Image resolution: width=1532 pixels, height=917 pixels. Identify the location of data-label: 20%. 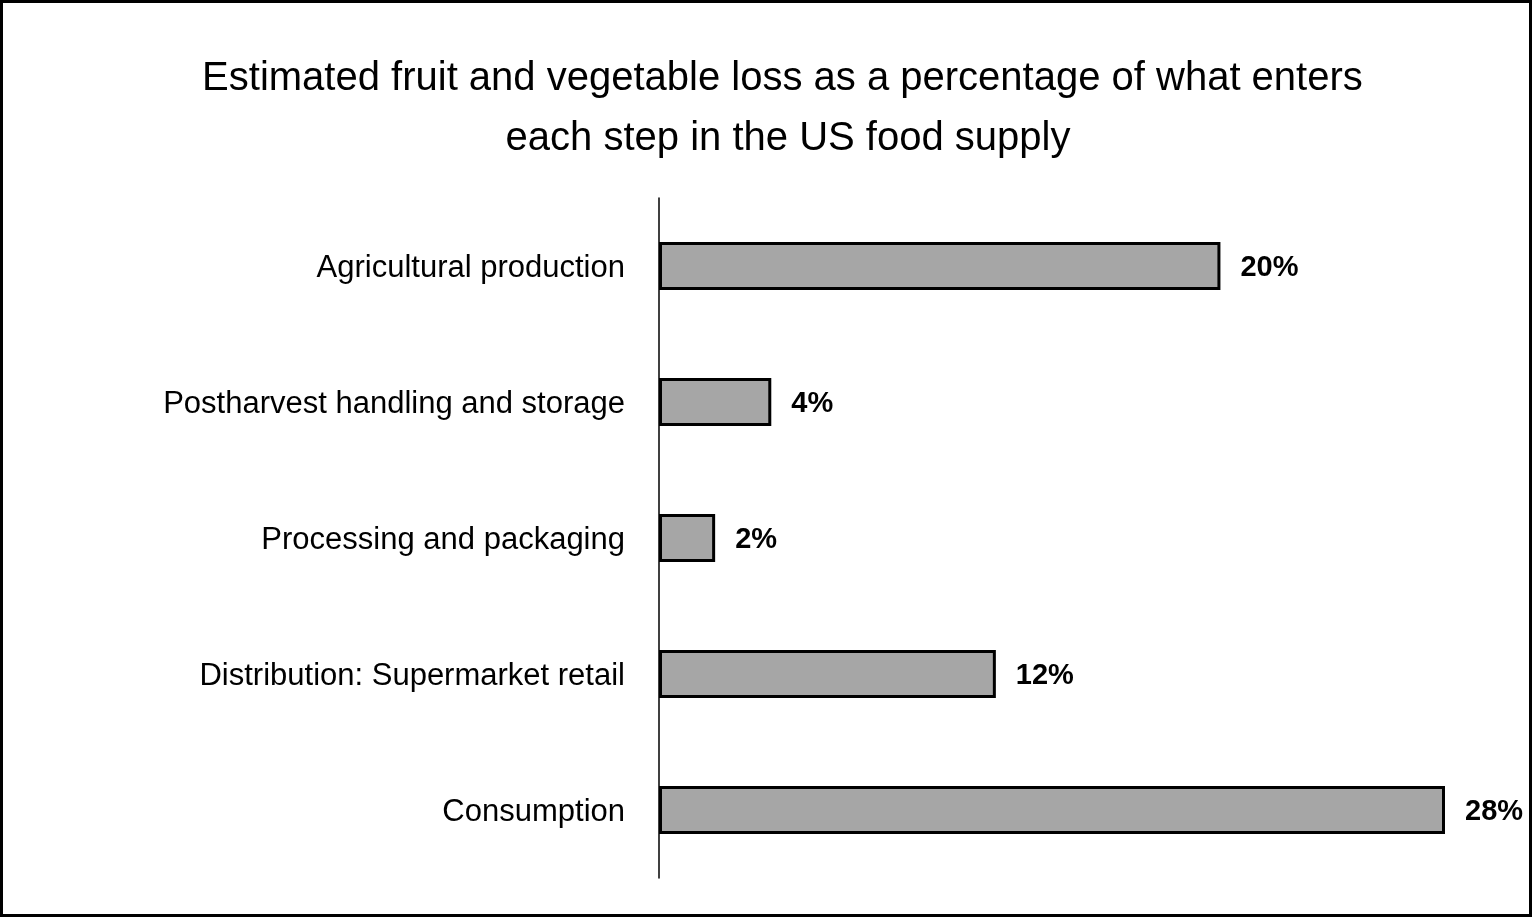
(1269, 266).